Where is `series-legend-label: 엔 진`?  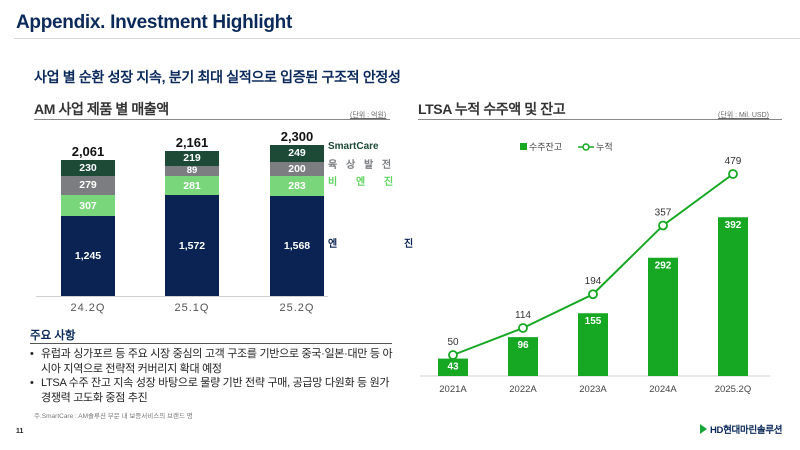 series-legend-label: 엔 진 is located at coordinates (387, 244).